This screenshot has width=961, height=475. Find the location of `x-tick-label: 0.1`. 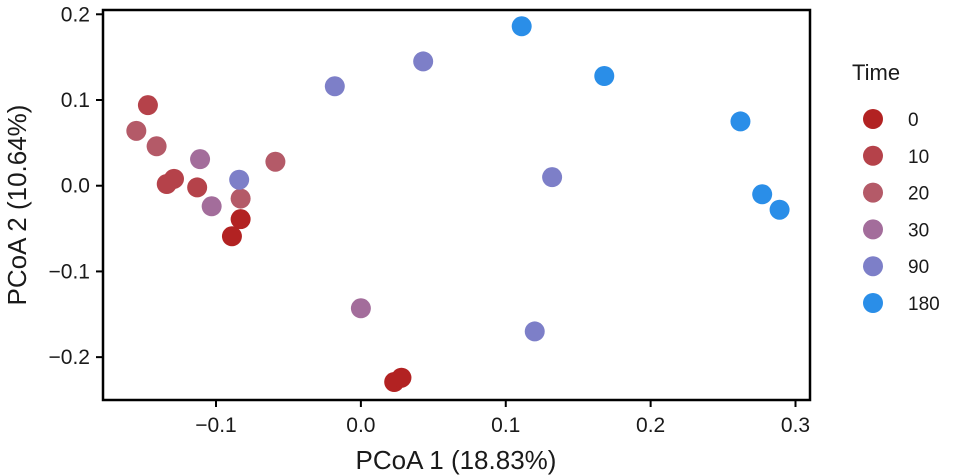

x-tick-label: 0.1 is located at coordinates (505, 425).